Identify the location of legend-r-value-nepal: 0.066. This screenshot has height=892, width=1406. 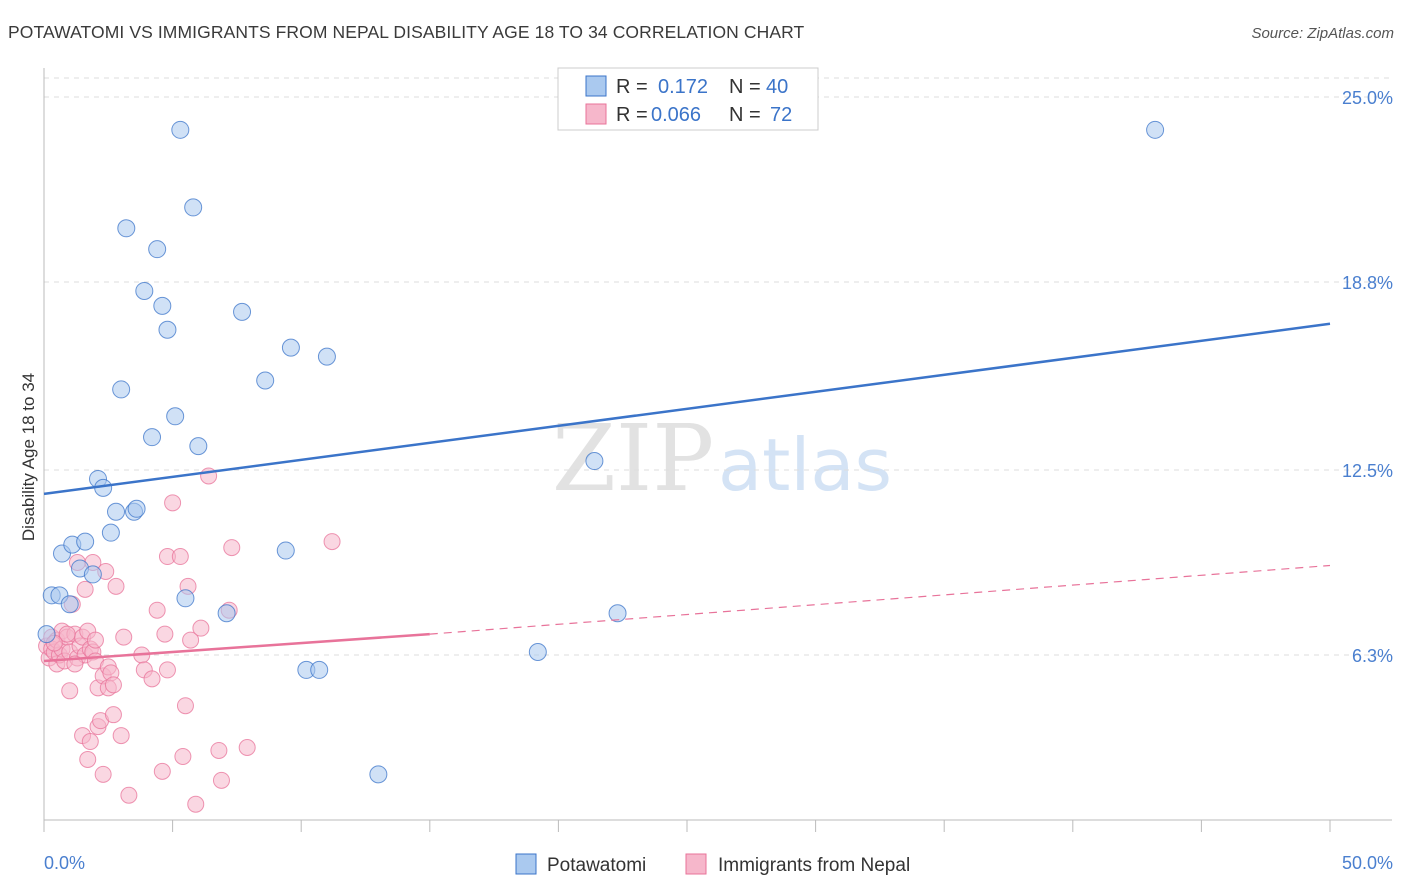
(676, 115).